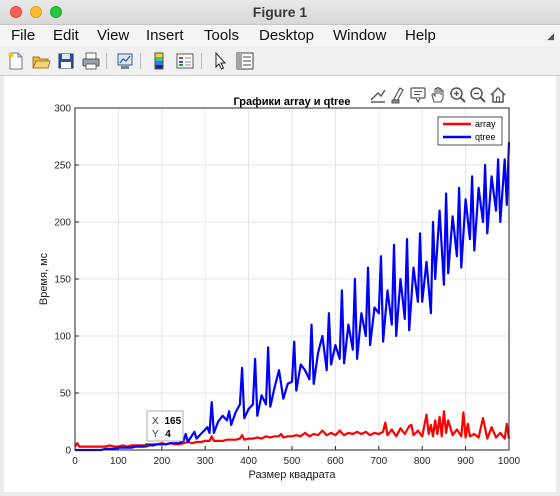 The width and height of the screenshot is (560, 496). I want to click on home-restore-view-icon, so click(498, 95).